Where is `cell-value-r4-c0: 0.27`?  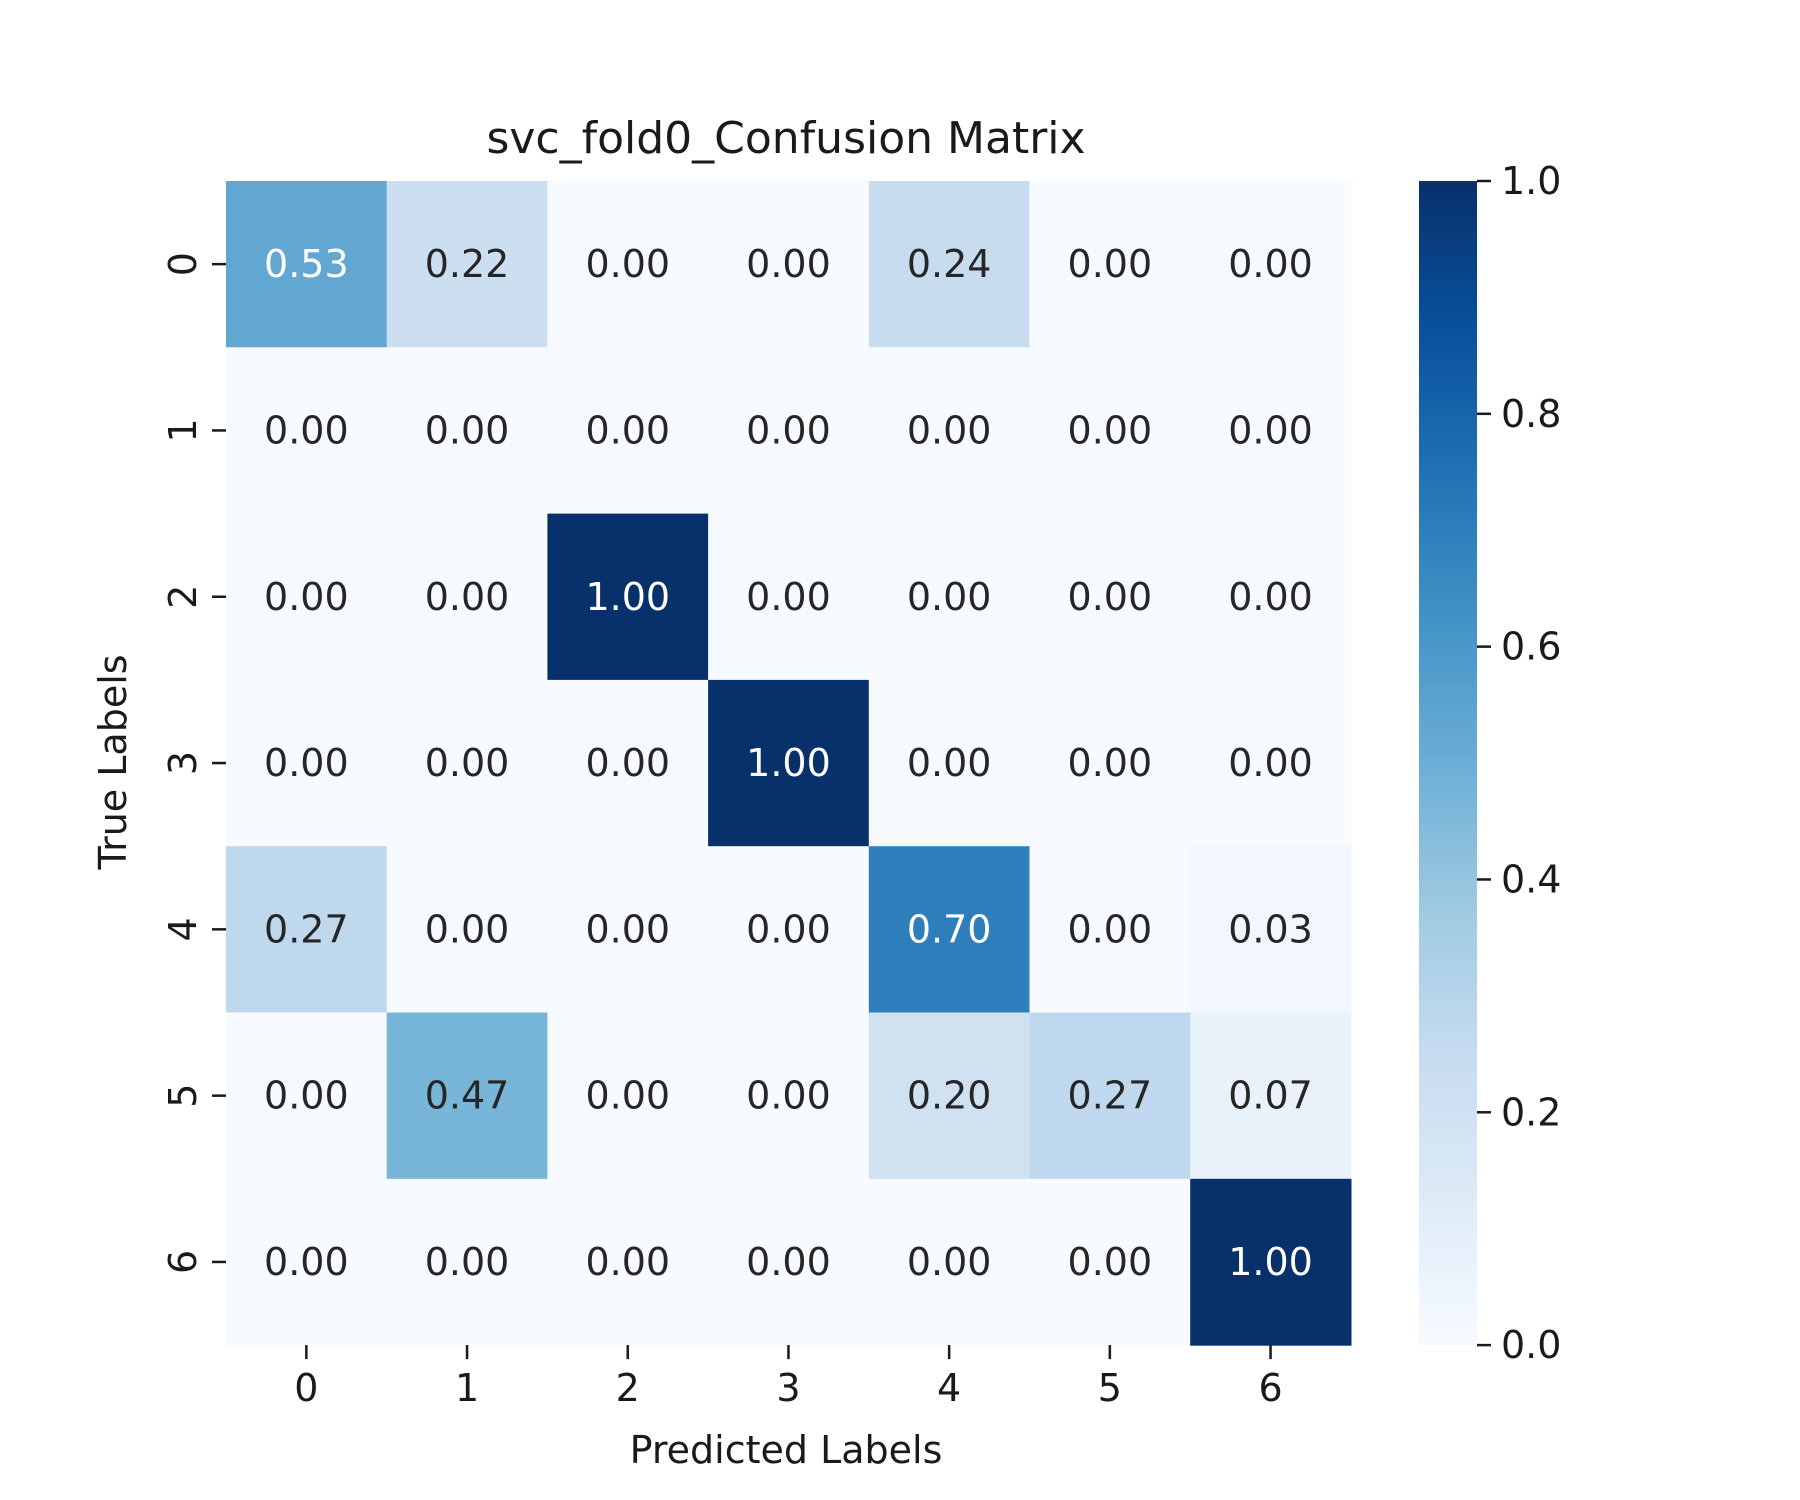 cell-value-r4-c0: 0.27 is located at coordinates (306, 929).